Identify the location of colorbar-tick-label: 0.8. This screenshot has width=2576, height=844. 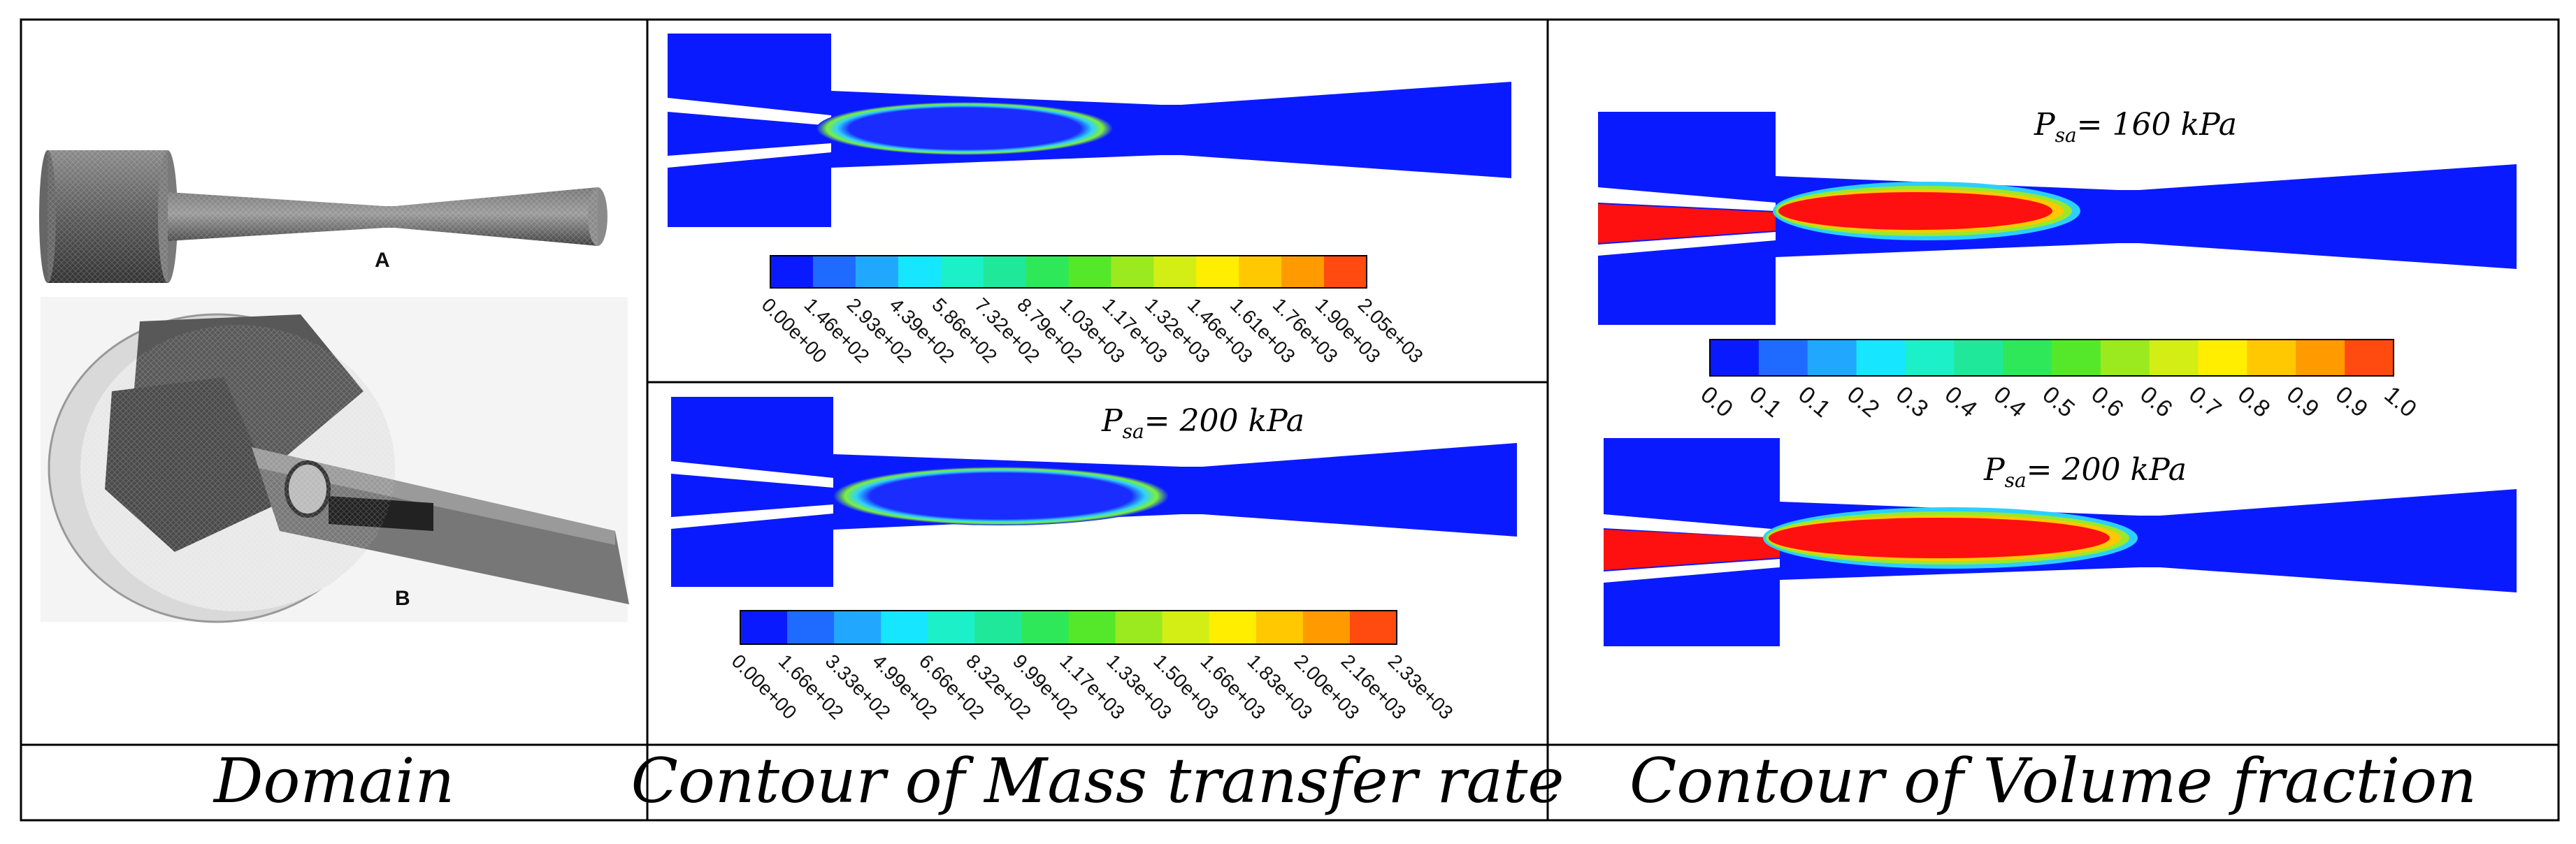
(2254, 401).